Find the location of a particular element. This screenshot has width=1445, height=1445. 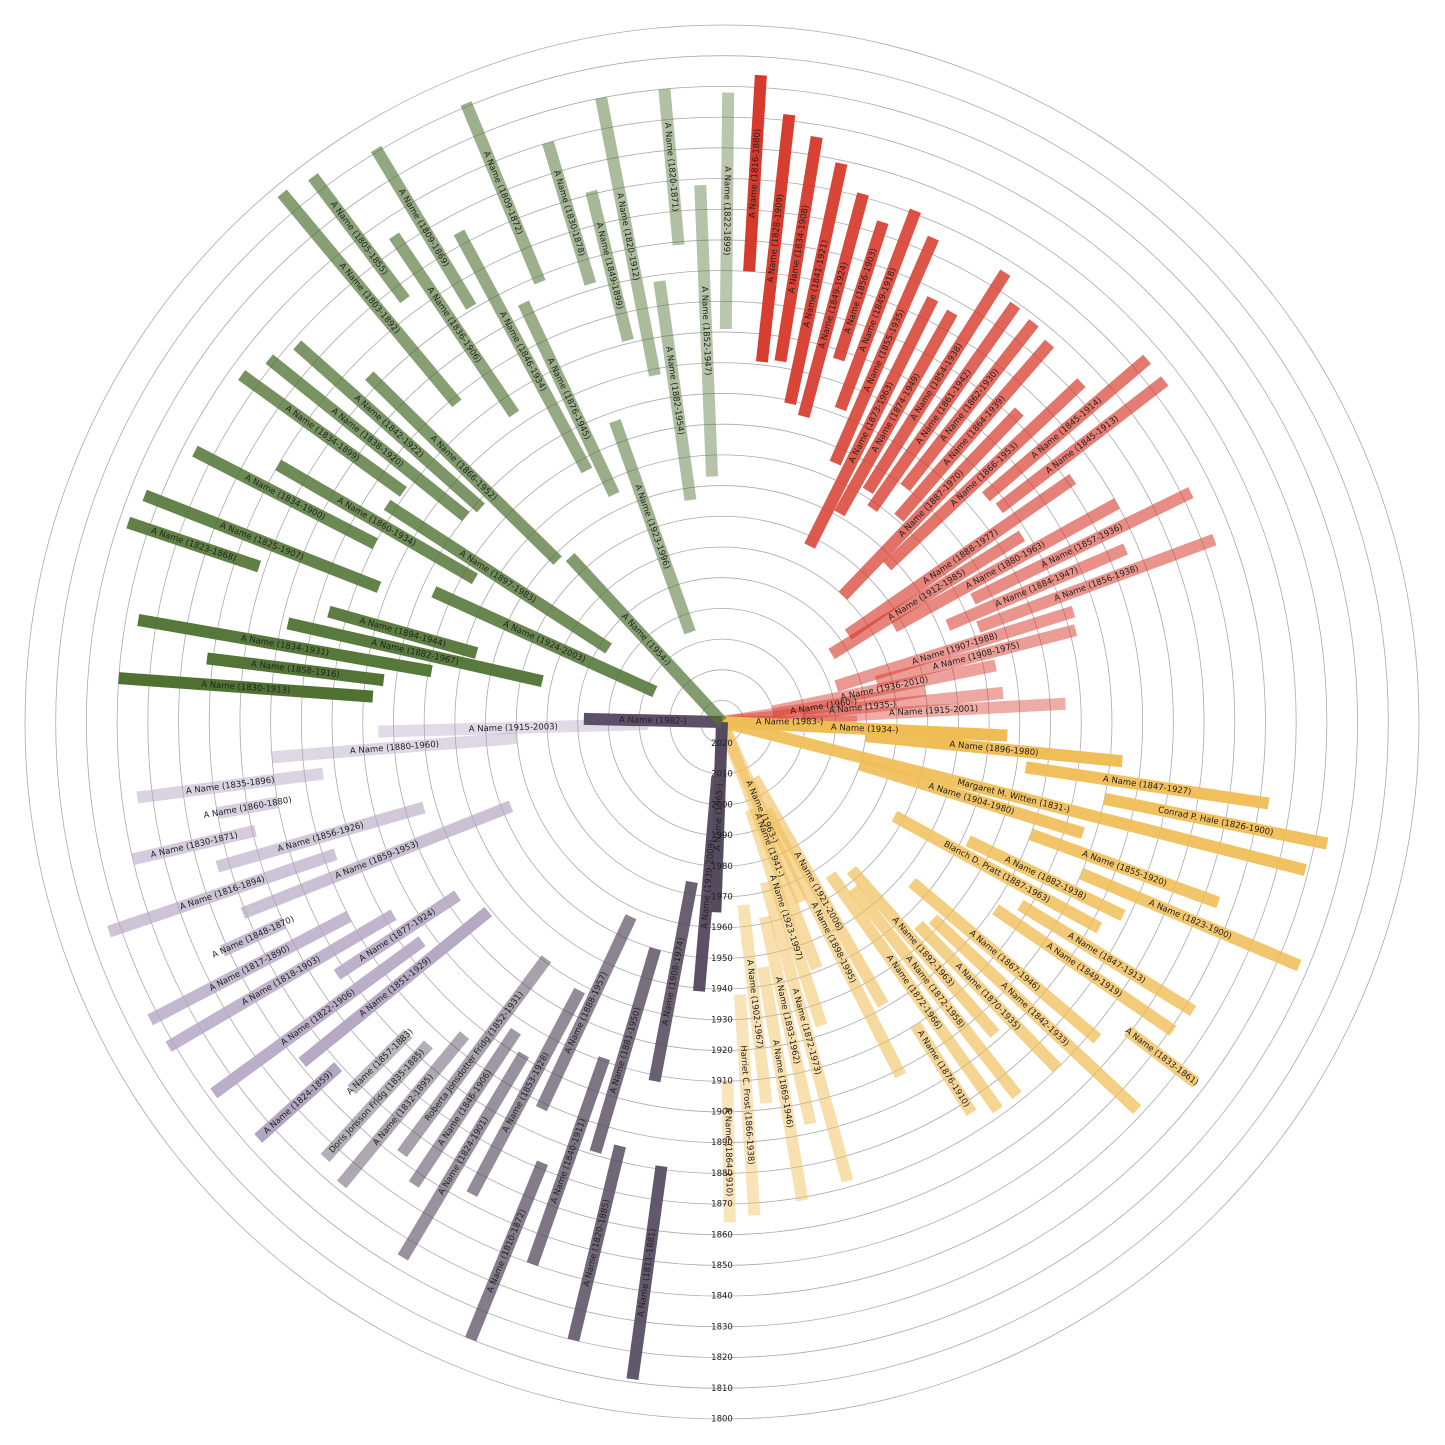

person-label: A Name (1823-1900) is located at coordinates (1190, 920).